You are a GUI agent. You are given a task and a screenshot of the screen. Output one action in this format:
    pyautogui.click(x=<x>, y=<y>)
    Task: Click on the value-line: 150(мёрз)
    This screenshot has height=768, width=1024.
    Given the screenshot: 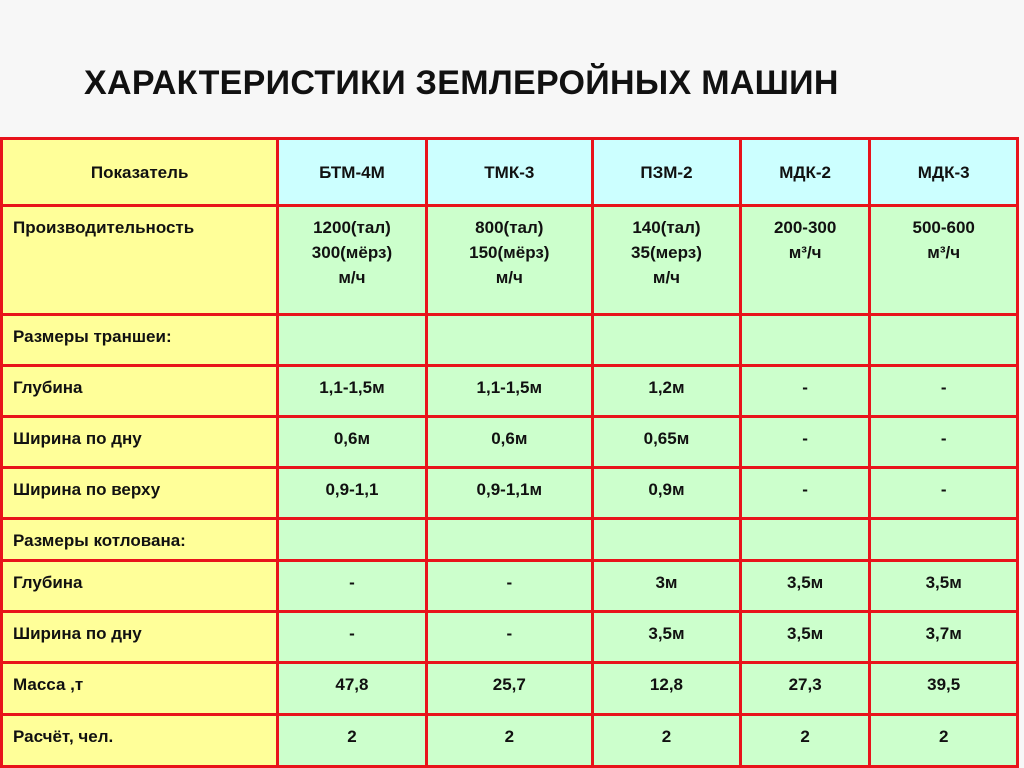 What is the action you would take?
    pyautogui.click(x=509, y=252)
    